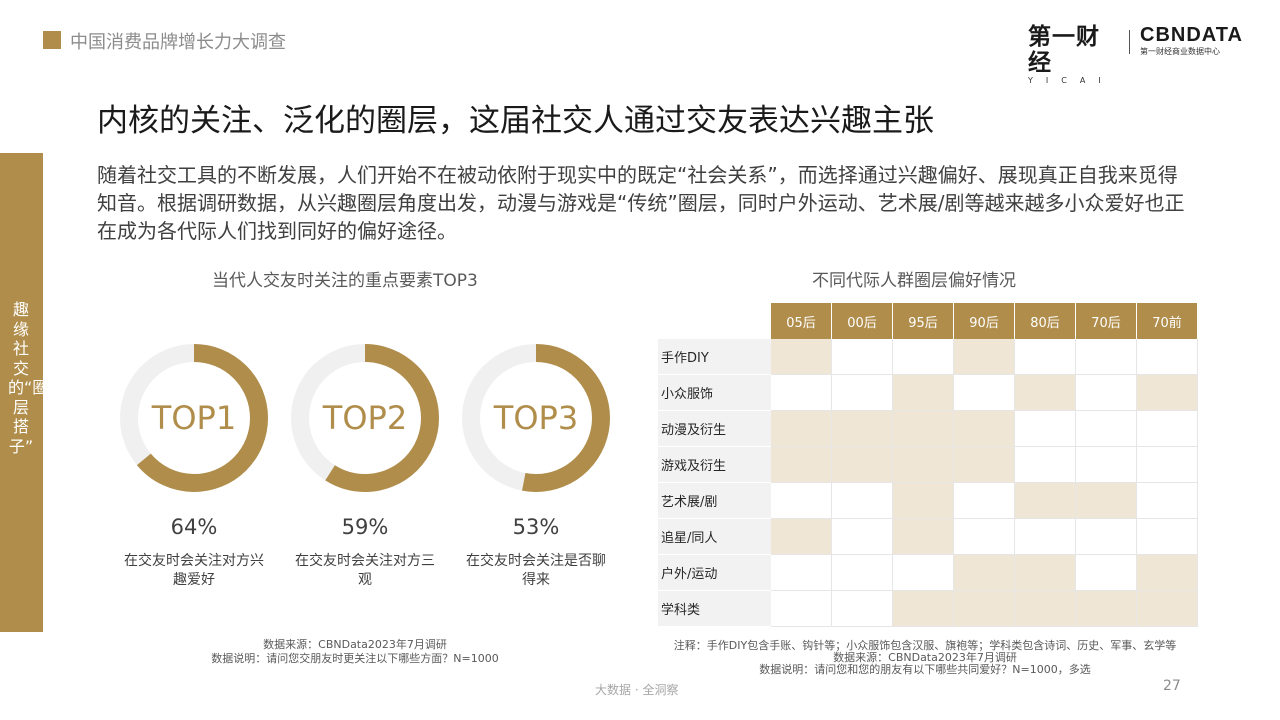 This screenshot has height=720, width=1280. What do you see at coordinates (925, 669) in the screenshot?
I see `heatmap-description-line: 数据说明：请问您和您的朋友有以下哪些共同爱好？N=1000，多选` at bounding box center [925, 669].